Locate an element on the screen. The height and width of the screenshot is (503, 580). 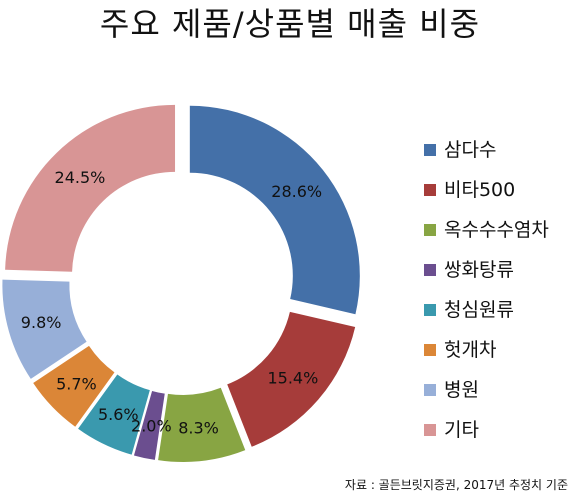
legend-item-1: 삼다수 is located at coordinates (486, 150).